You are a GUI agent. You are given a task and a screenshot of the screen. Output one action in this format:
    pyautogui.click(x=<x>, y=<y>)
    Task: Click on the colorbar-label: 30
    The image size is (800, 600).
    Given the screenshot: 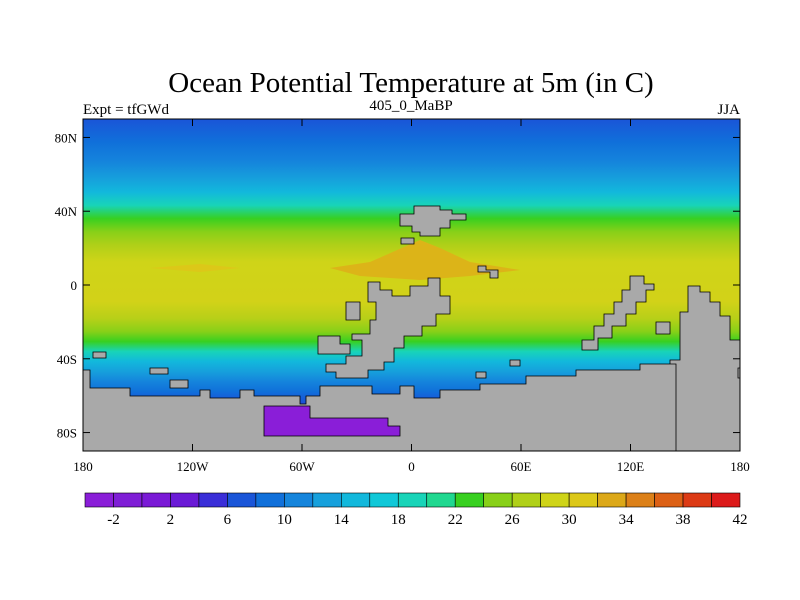 What is the action you would take?
    pyautogui.click(x=569, y=520)
    